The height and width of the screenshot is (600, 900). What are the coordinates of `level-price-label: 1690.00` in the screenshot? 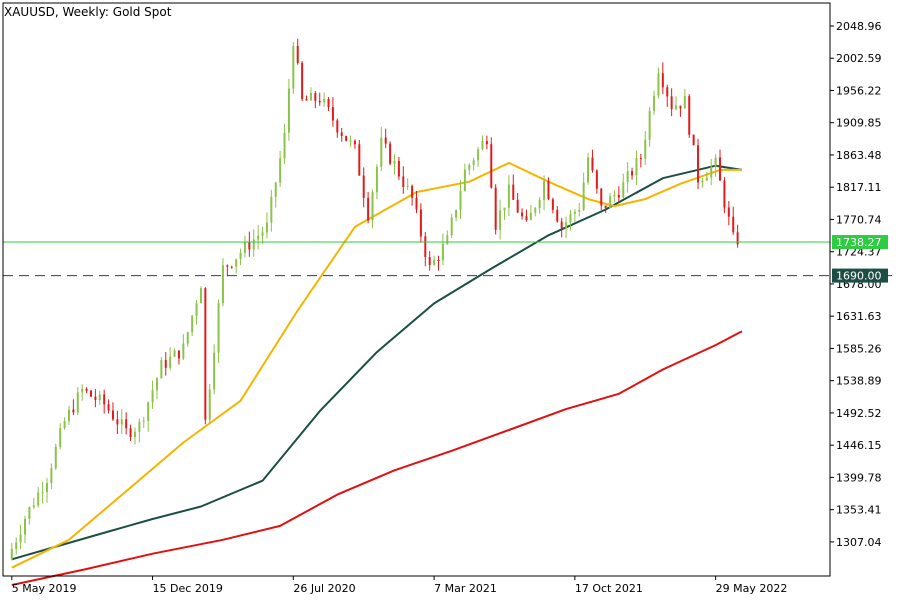 It's located at (859, 276).